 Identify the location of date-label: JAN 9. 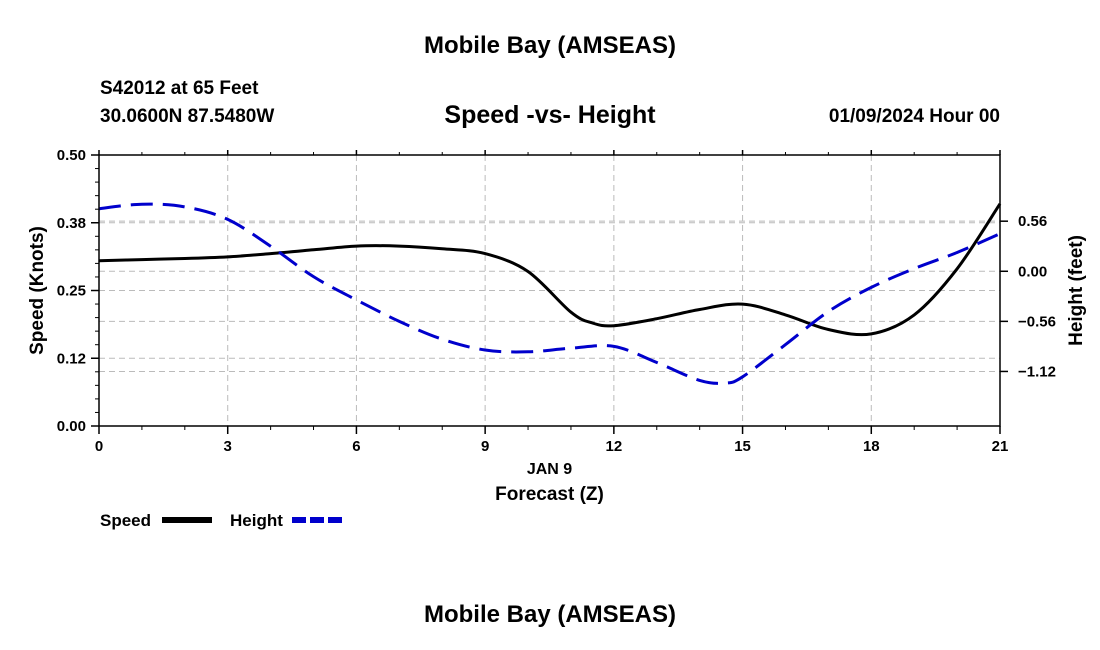
(549, 469).